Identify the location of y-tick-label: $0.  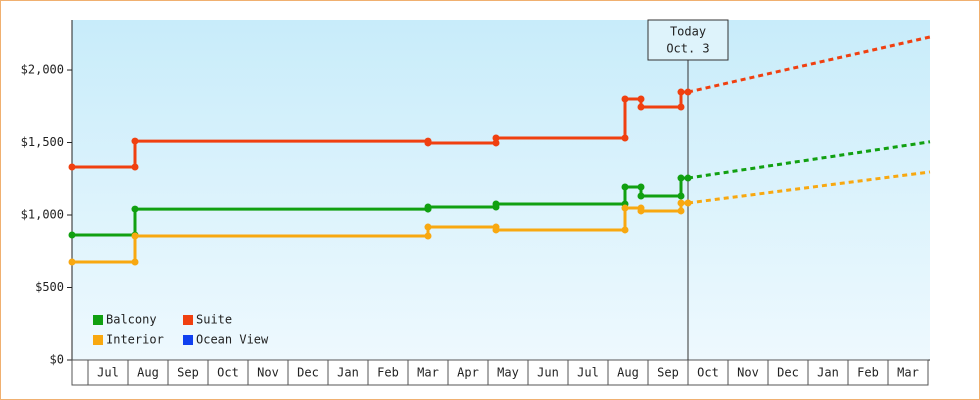
(57, 360).